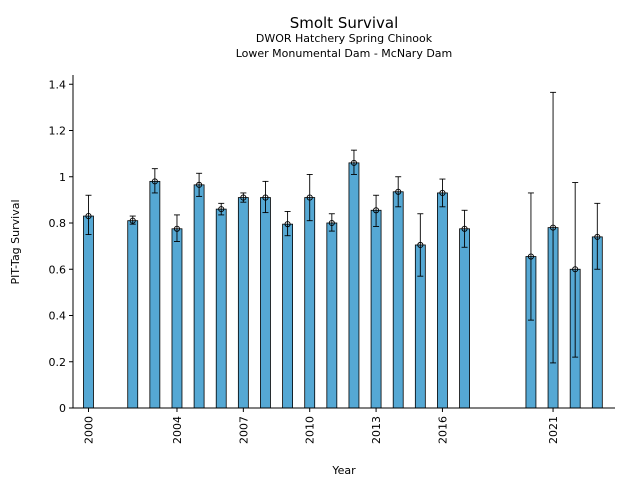 Image resolution: width=640 pixels, height=480 pixels. What do you see at coordinates (155, 294) in the screenshot?
I see `bar-2003` at bounding box center [155, 294].